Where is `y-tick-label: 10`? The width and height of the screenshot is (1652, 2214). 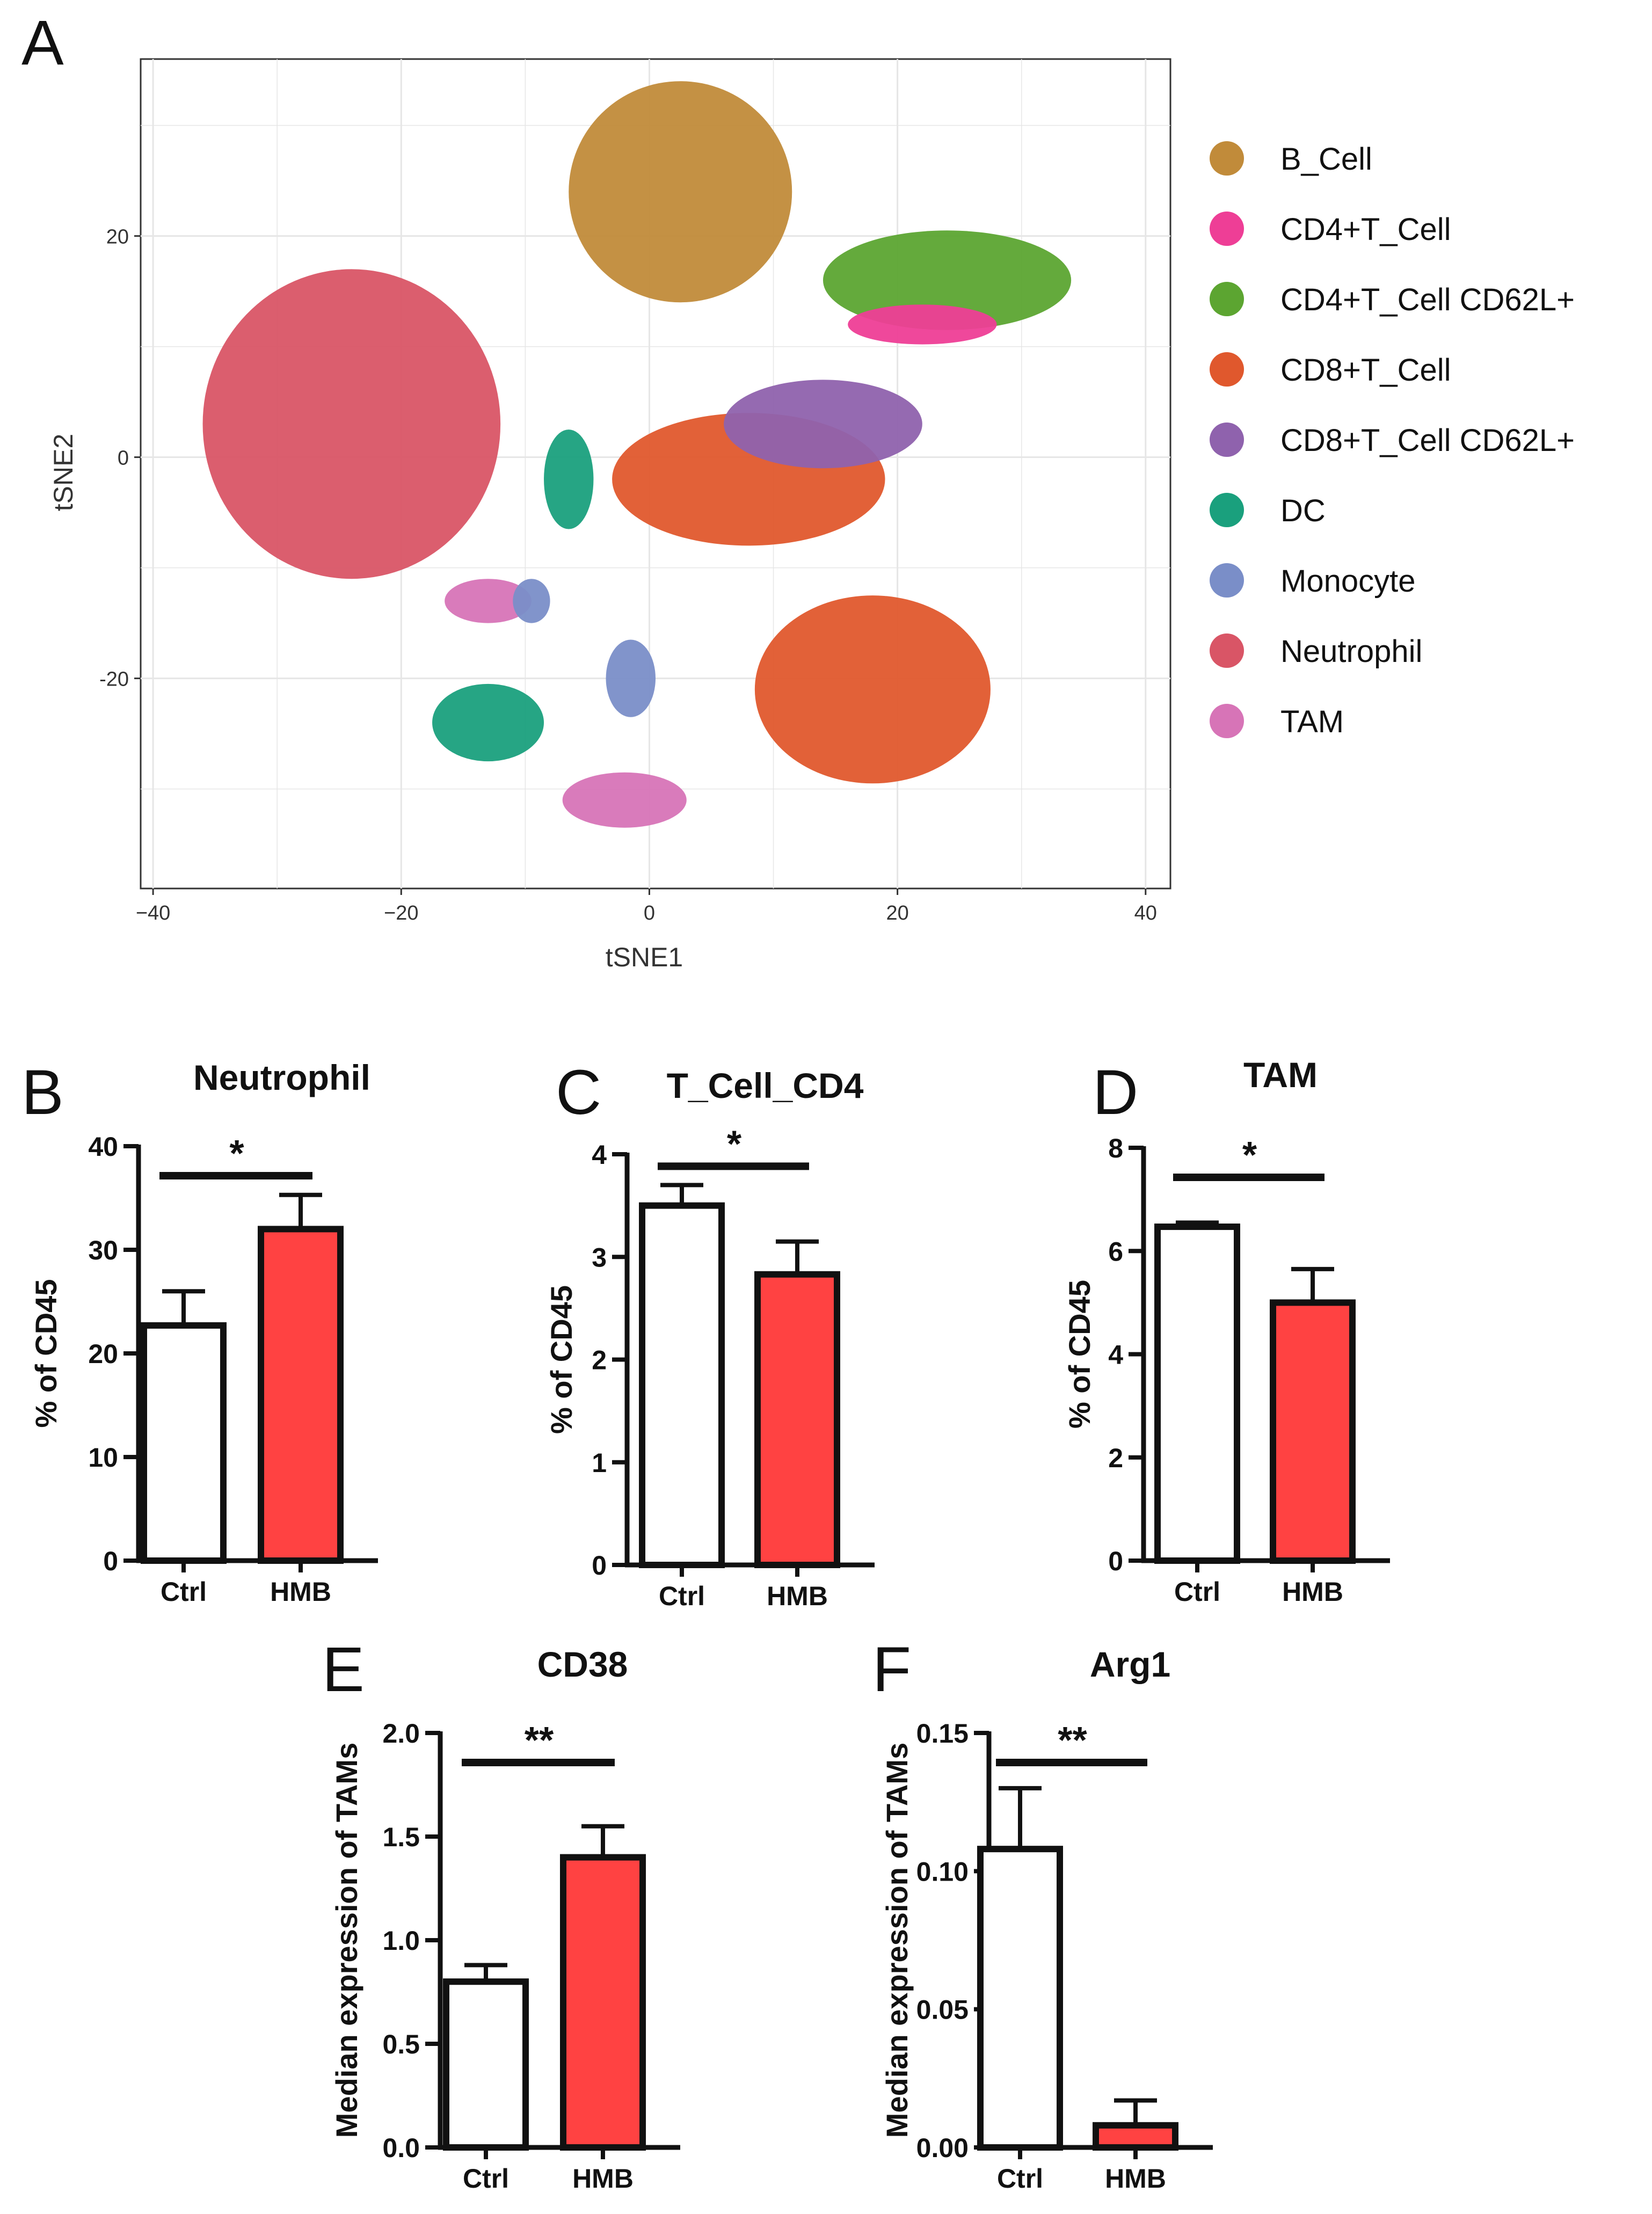
y-tick-label: 10 is located at coordinates (103, 1458).